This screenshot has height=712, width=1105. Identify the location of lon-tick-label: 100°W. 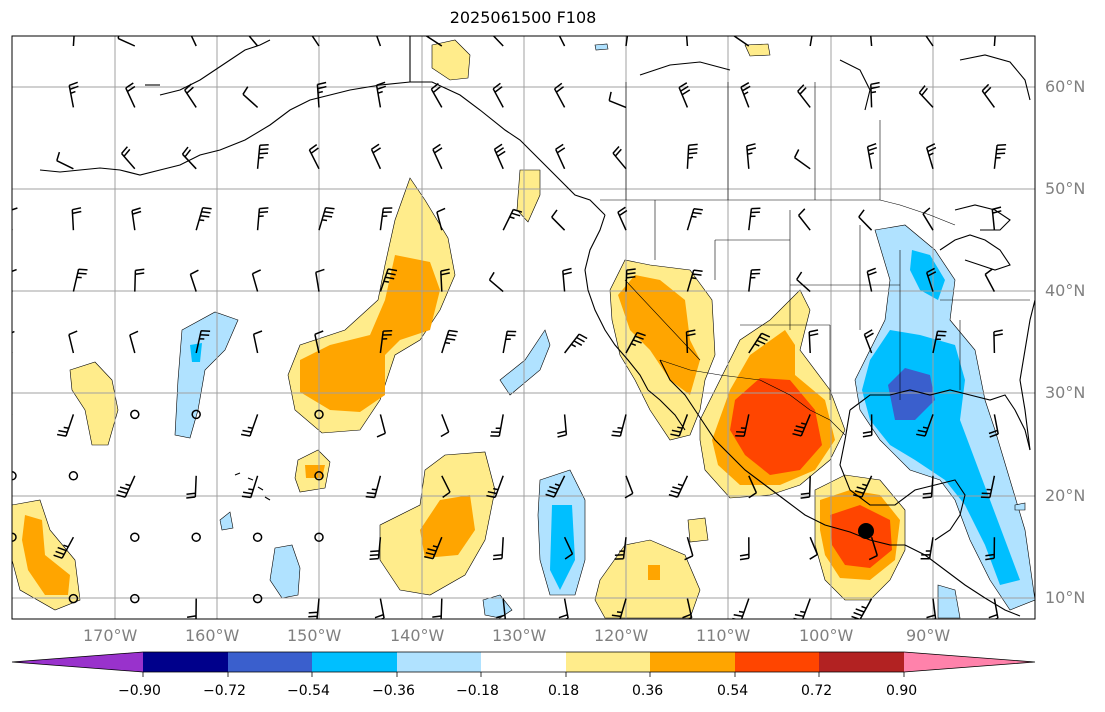
(826, 635).